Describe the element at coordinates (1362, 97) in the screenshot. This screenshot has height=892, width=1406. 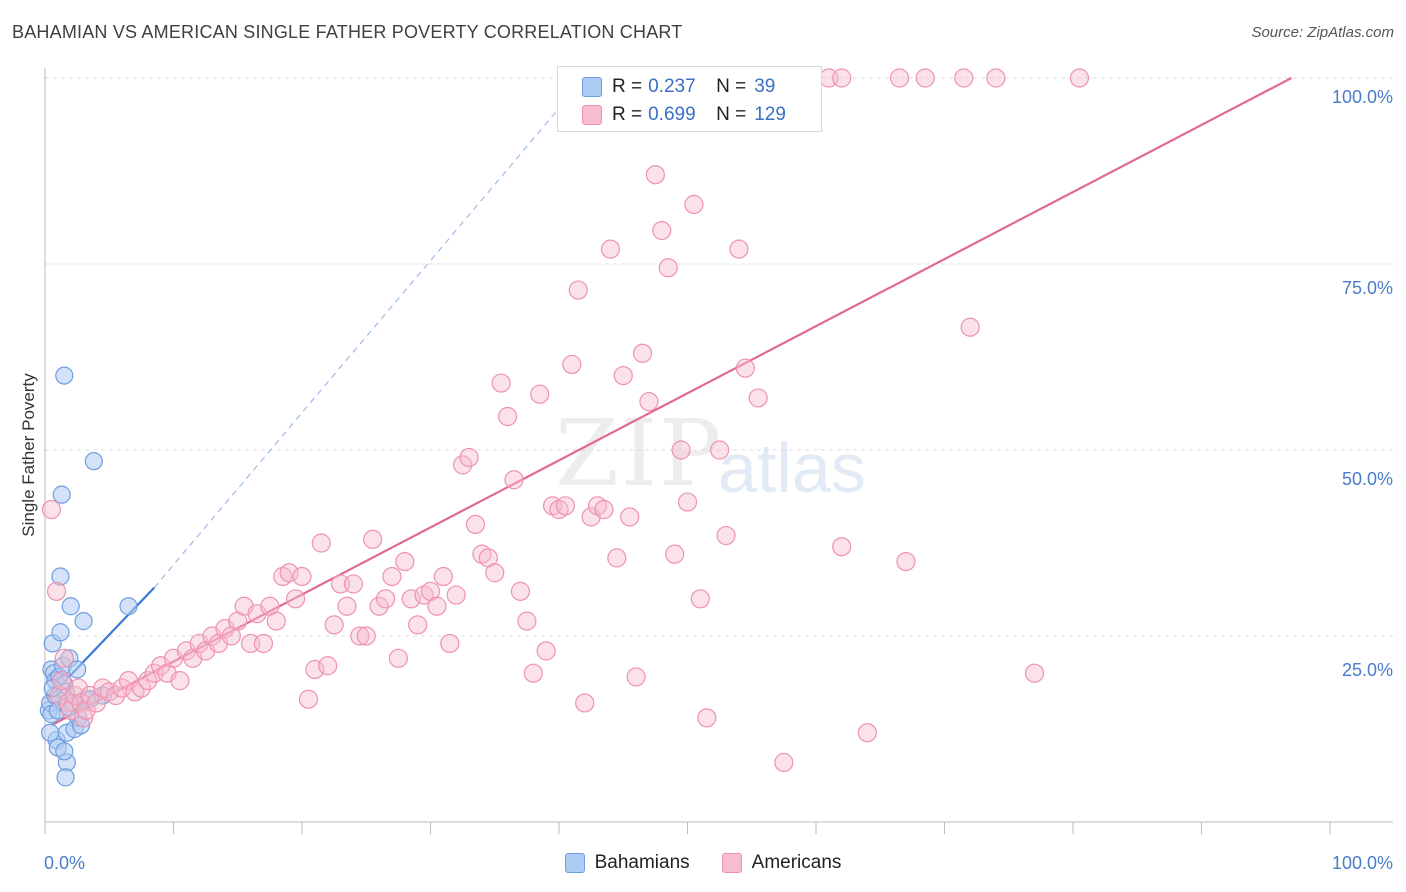
I see `y-tick-label: 100.0%` at that location.